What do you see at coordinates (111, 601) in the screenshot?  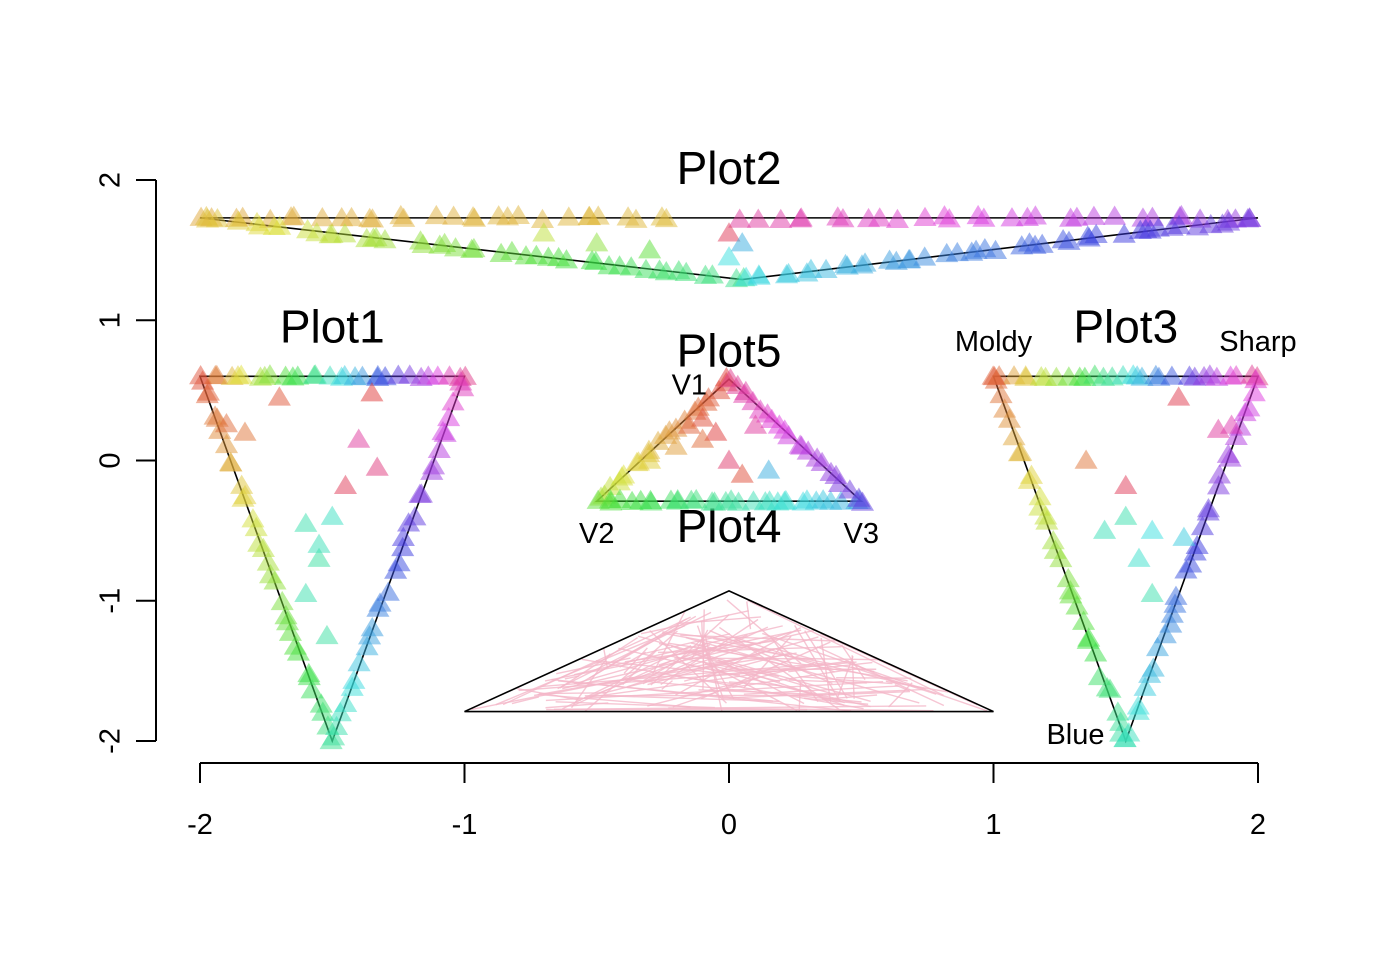 I see `y-tick-label: -1` at bounding box center [111, 601].